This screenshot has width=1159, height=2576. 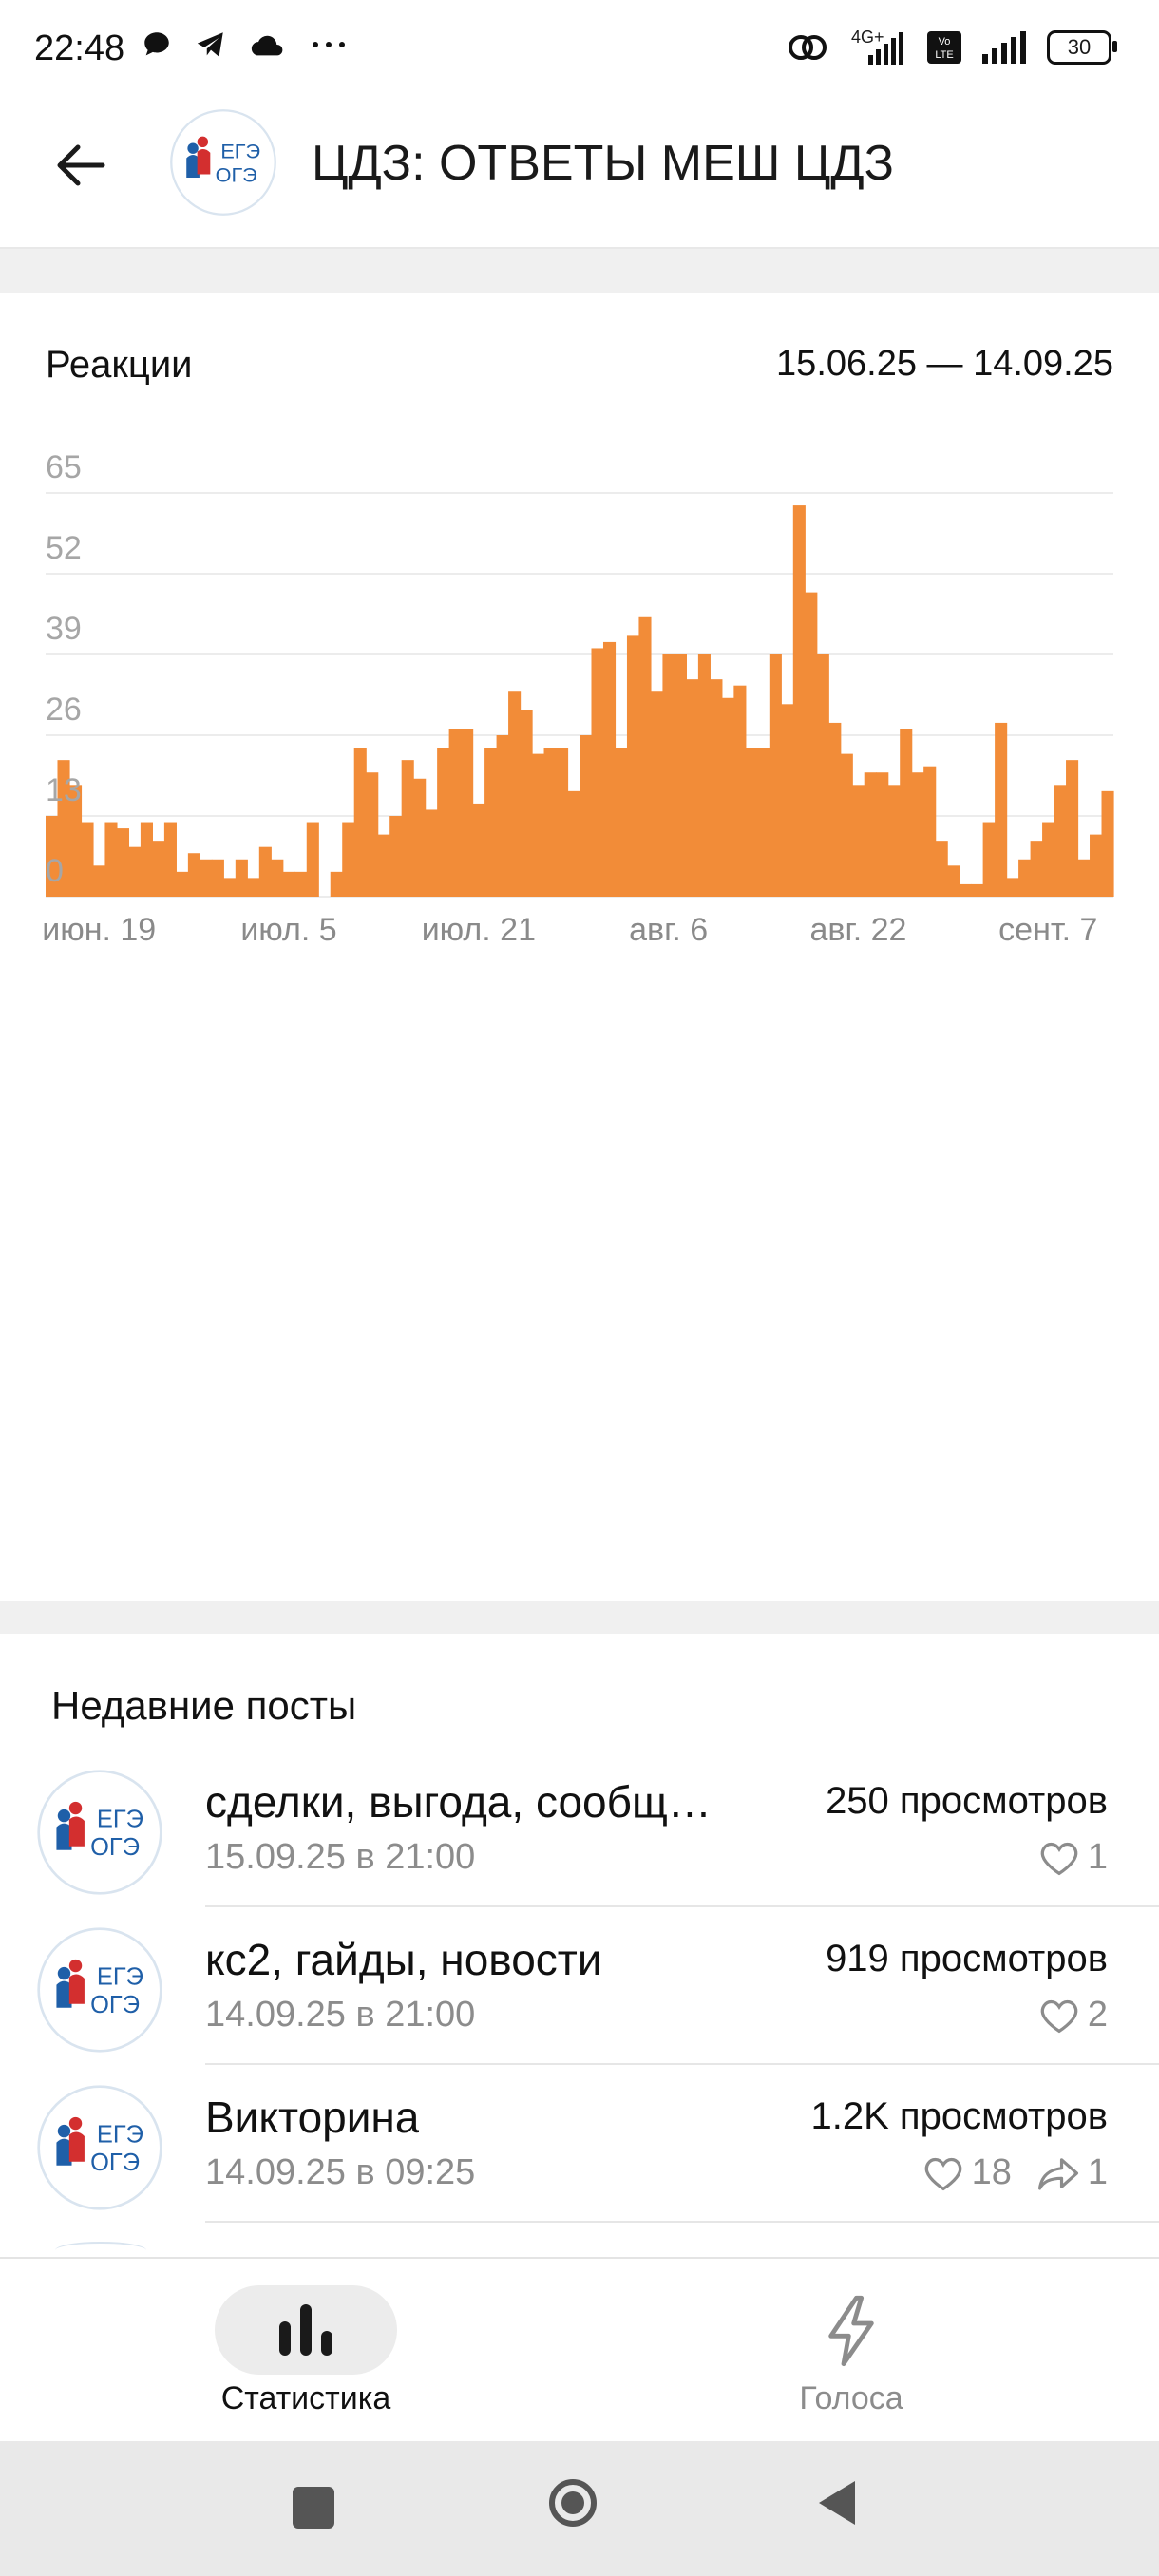 I want to click on date-range: 15.06.25 — 14.09.25, so click(x=944, y=364).